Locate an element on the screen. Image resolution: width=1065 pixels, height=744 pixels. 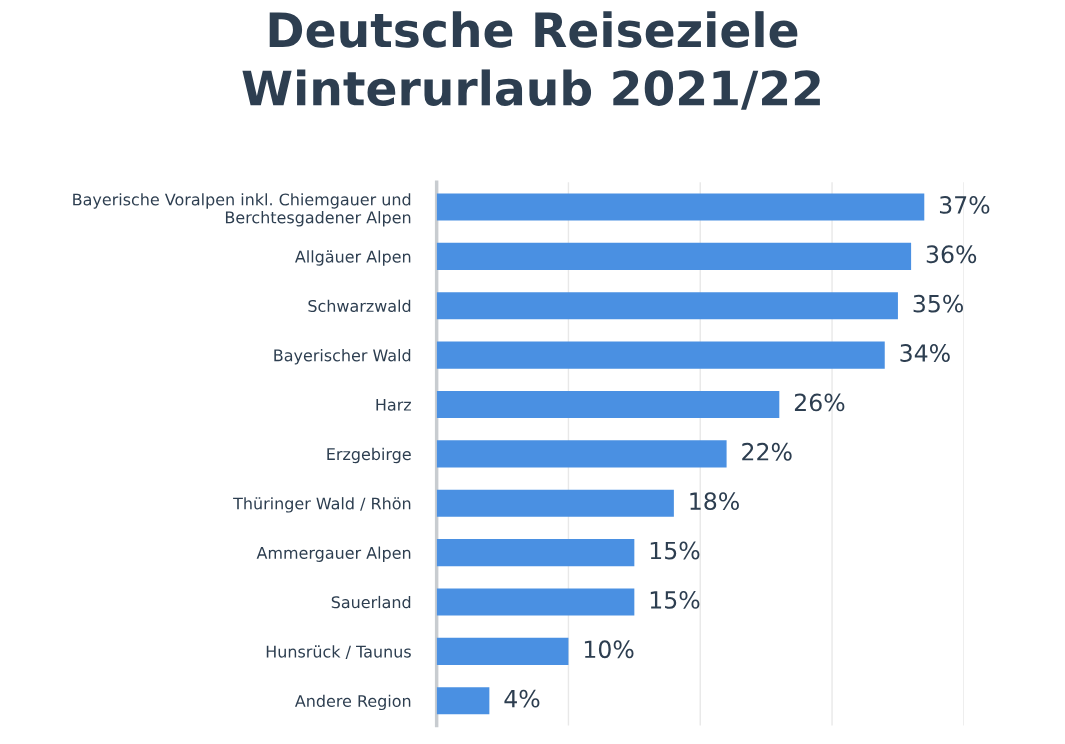
y-tick-label: Erzgebirge is located at coordinates (369, 455).